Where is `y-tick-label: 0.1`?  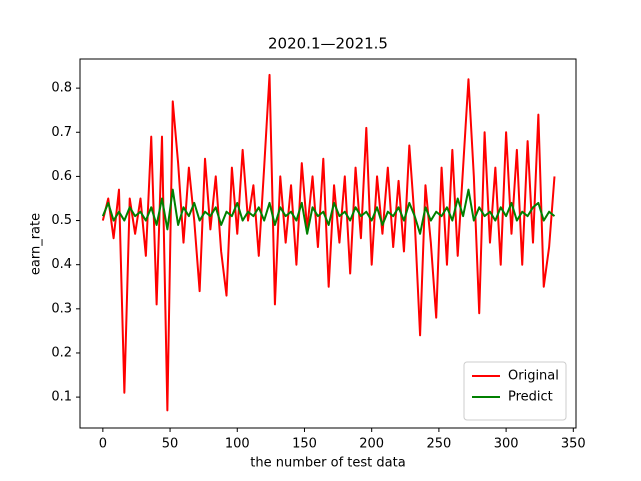
y-tick-label: 0.1 is located at coordinates (61, 397).